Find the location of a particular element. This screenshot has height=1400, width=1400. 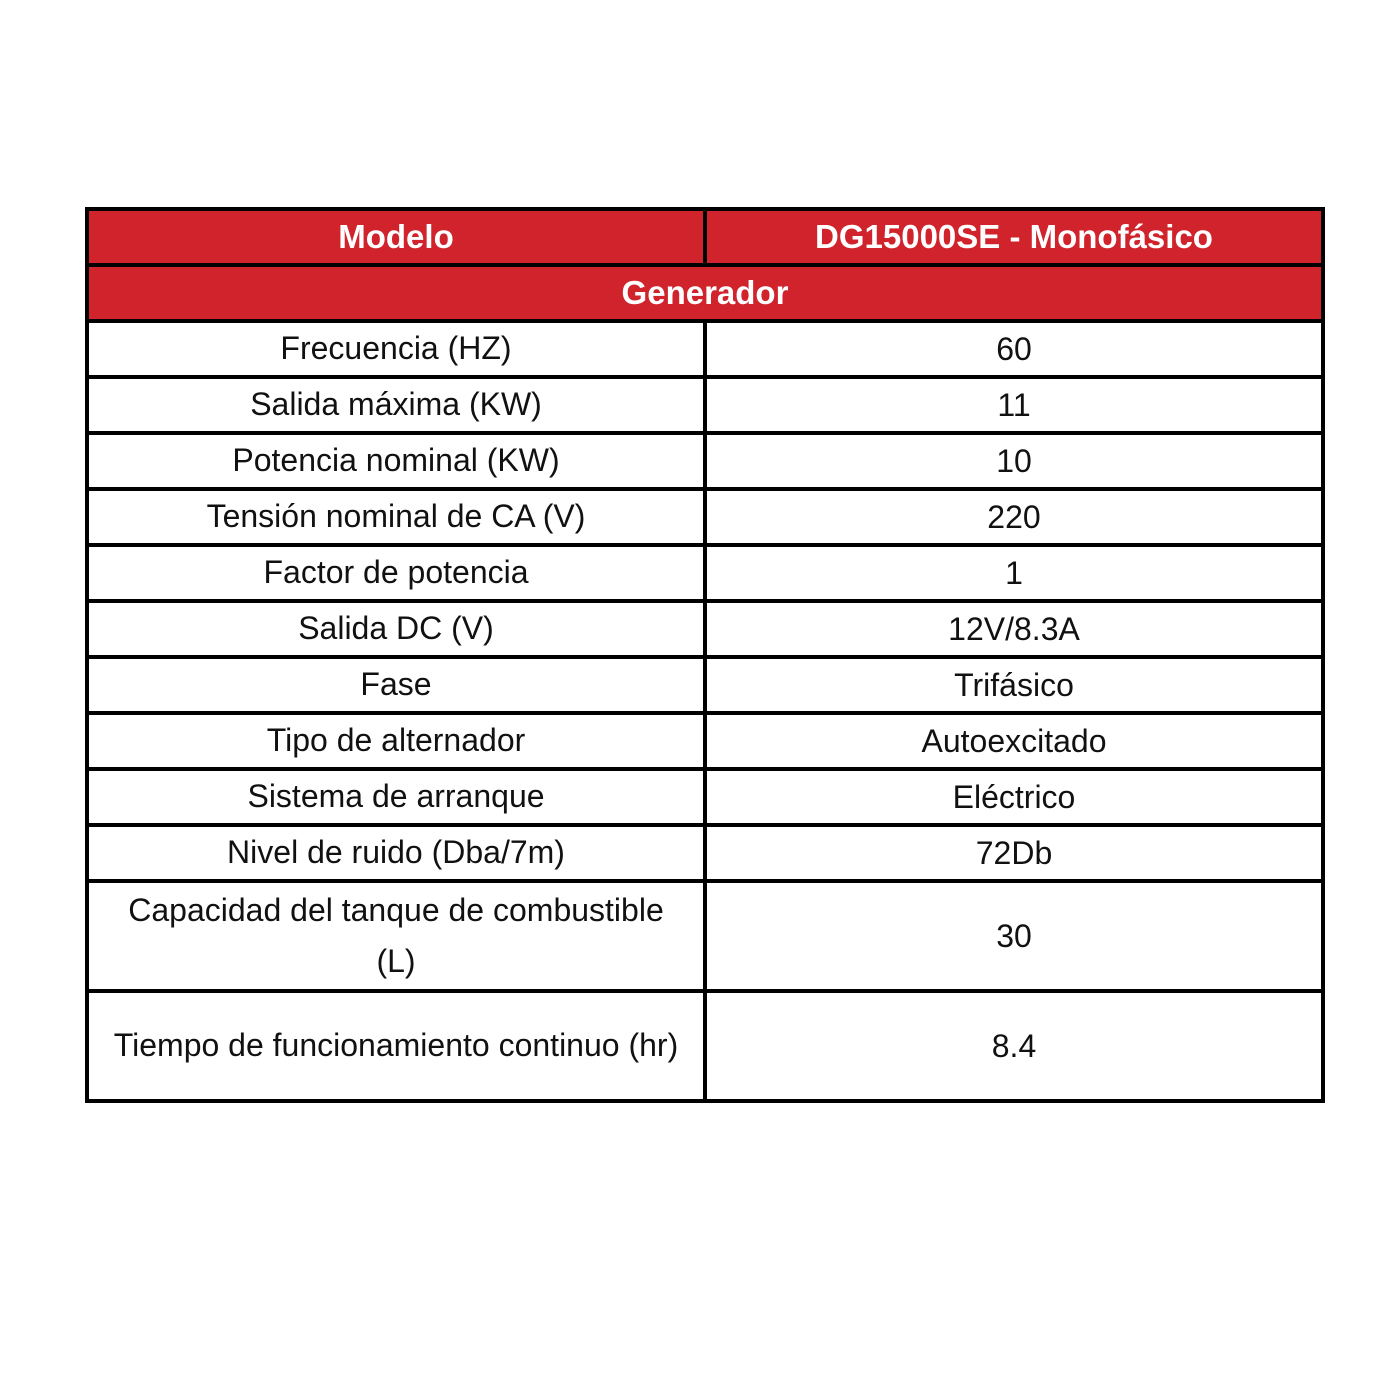

spec-value: 11 is located at coordinates (1014, 404).